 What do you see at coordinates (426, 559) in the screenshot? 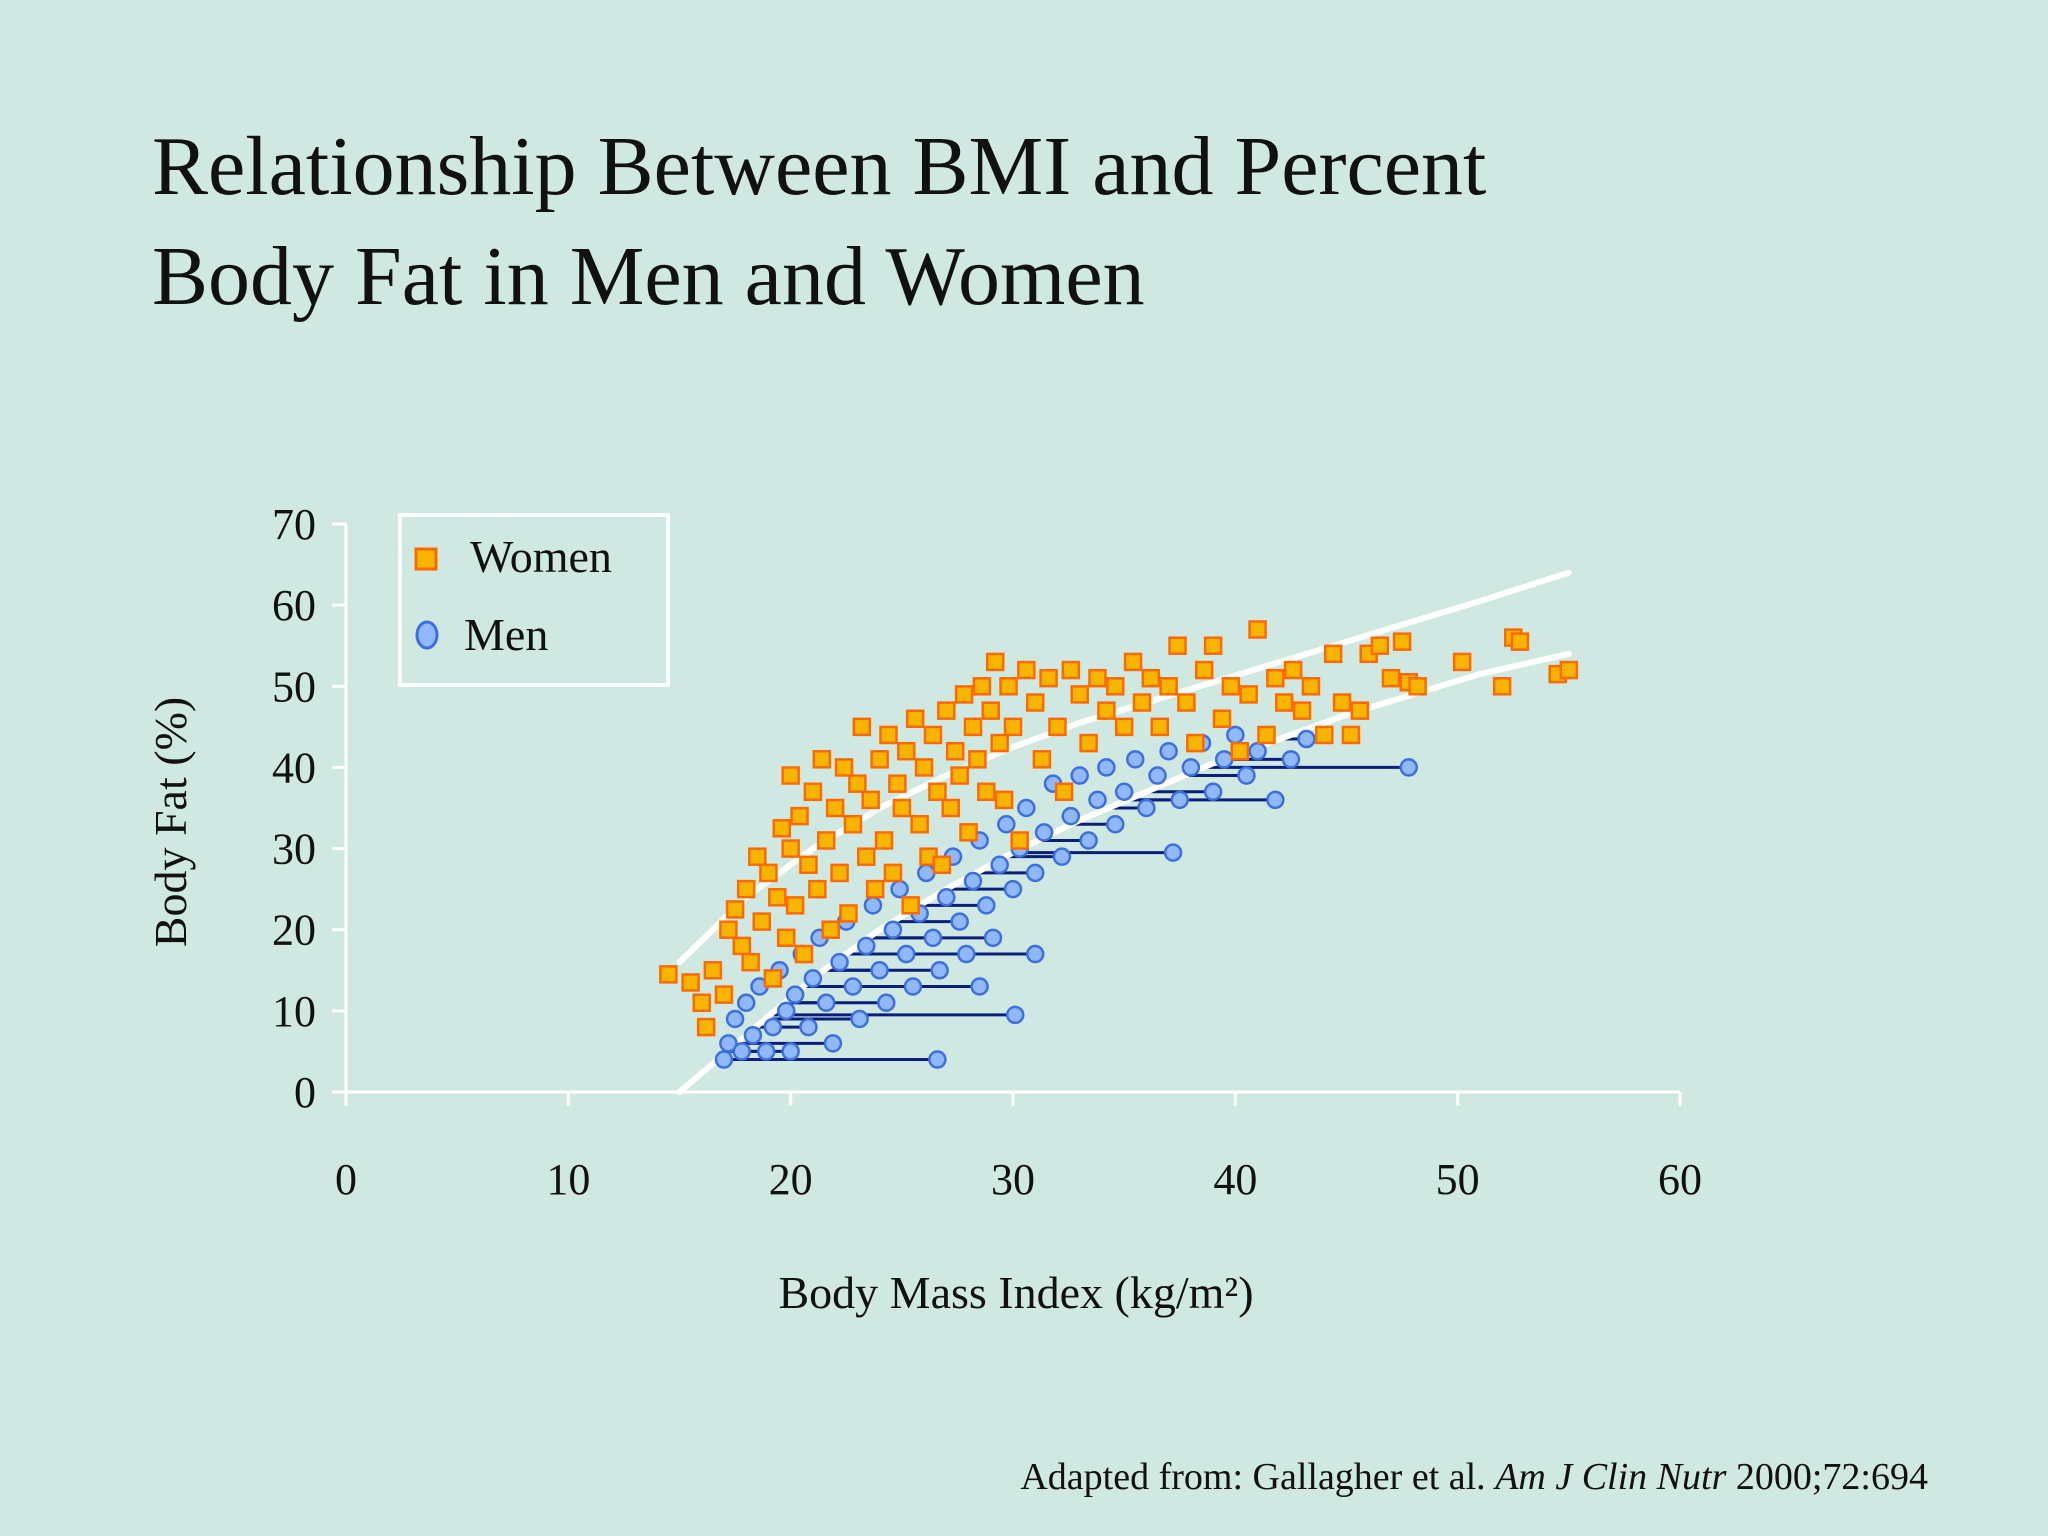
I see `legend-women-marker` at bounding box center [426, 559].